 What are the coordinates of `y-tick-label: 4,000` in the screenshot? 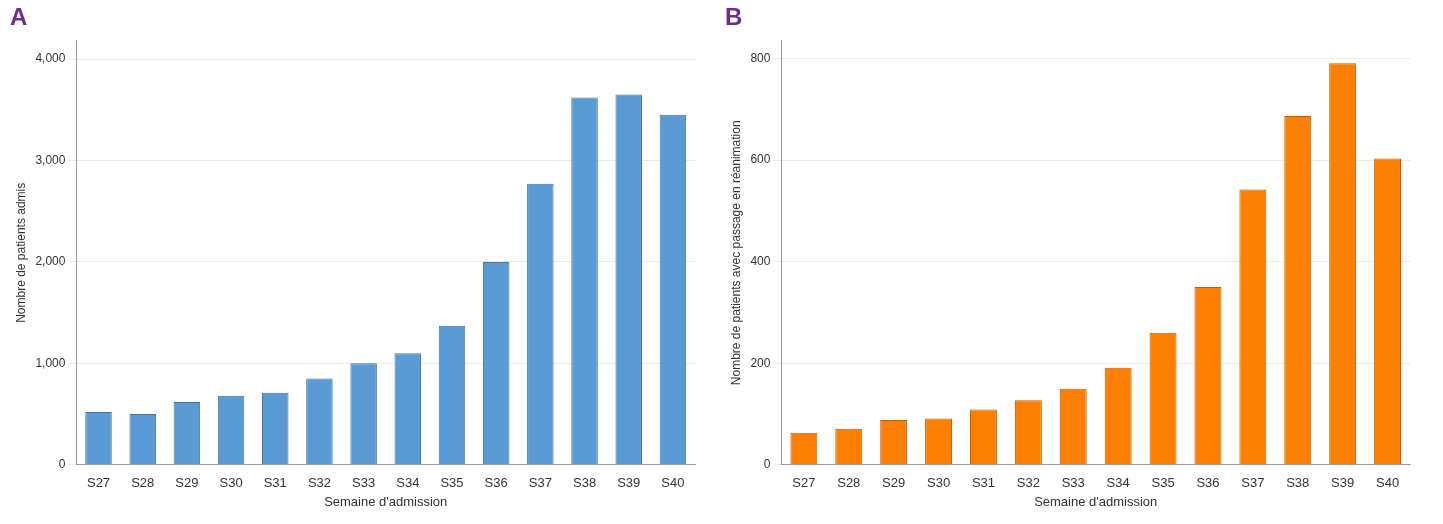 It's located at (50, 58).